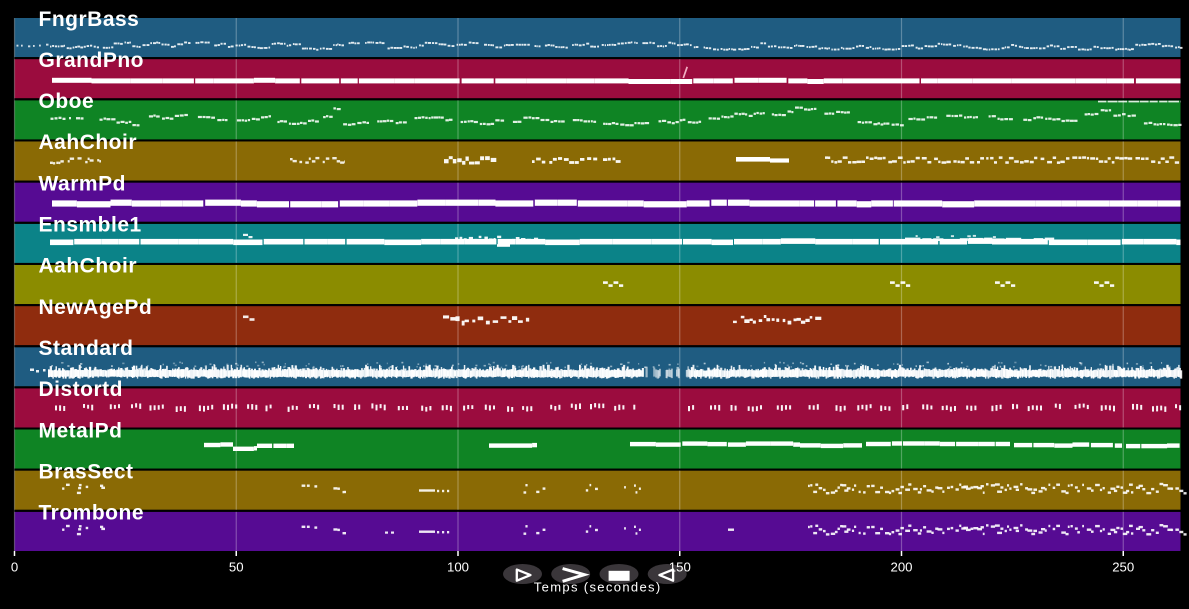 The height and width of the screenshot is (609, 1189). What do you see at coordinates (81, 389) in the screenshot?
I see `svg-text: Distortd` at bounding box center [81, 389].